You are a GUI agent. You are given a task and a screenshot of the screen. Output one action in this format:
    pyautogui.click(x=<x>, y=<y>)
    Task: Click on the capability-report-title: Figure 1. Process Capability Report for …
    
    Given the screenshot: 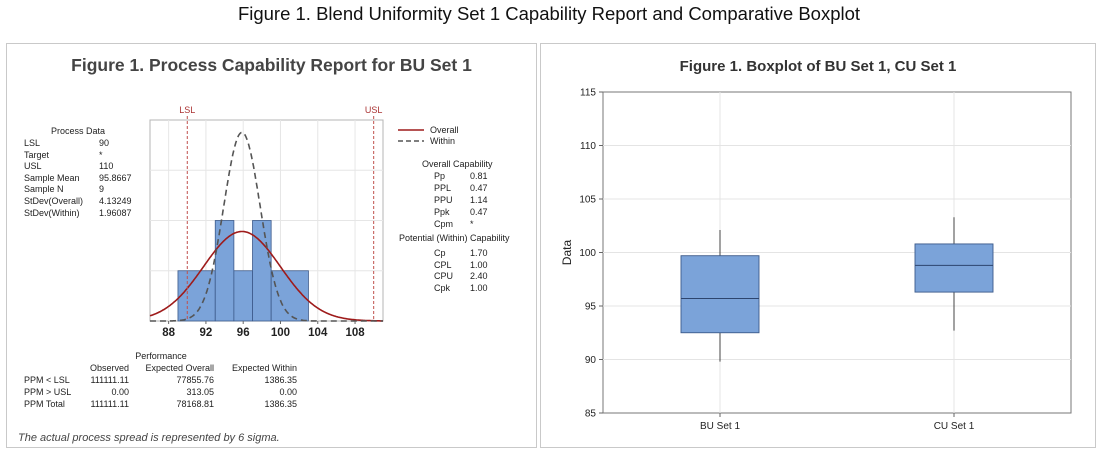 What is the action you would take?
    pyautogui.click(x=271, y=65)
    